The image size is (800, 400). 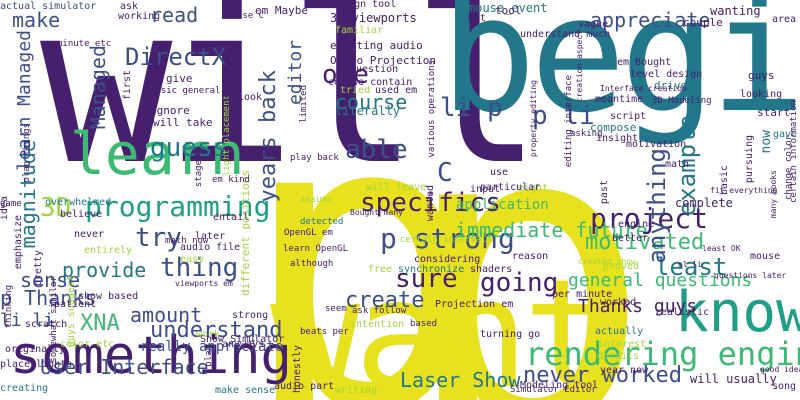 I want to click on cloud-word: writing, so click(x=356, y=390).